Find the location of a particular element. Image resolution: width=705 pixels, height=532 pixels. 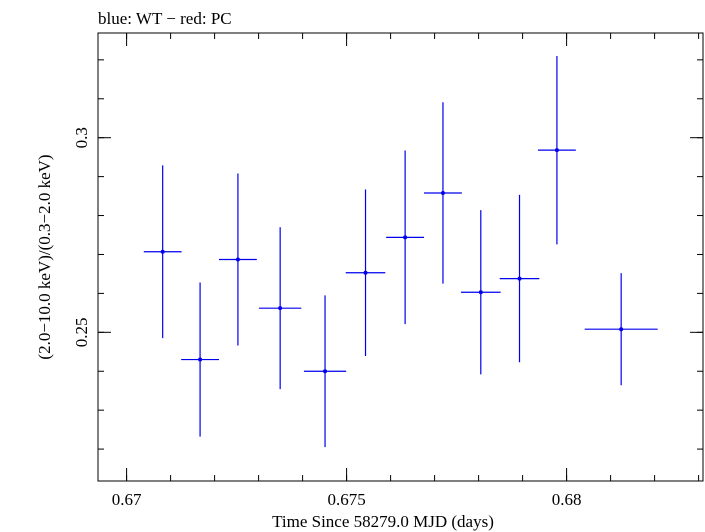

y-tick-label: 0.25 is located at coordinates (81, 332).